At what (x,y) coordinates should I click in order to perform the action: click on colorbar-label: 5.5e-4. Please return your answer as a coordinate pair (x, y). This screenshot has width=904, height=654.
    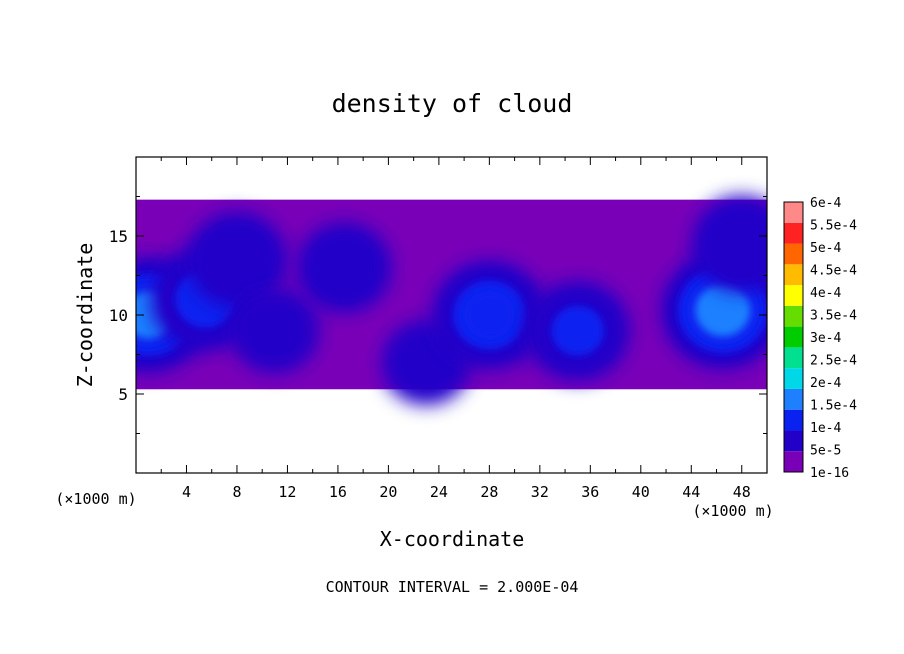
    Looking at the image, I should click on (833, 226).